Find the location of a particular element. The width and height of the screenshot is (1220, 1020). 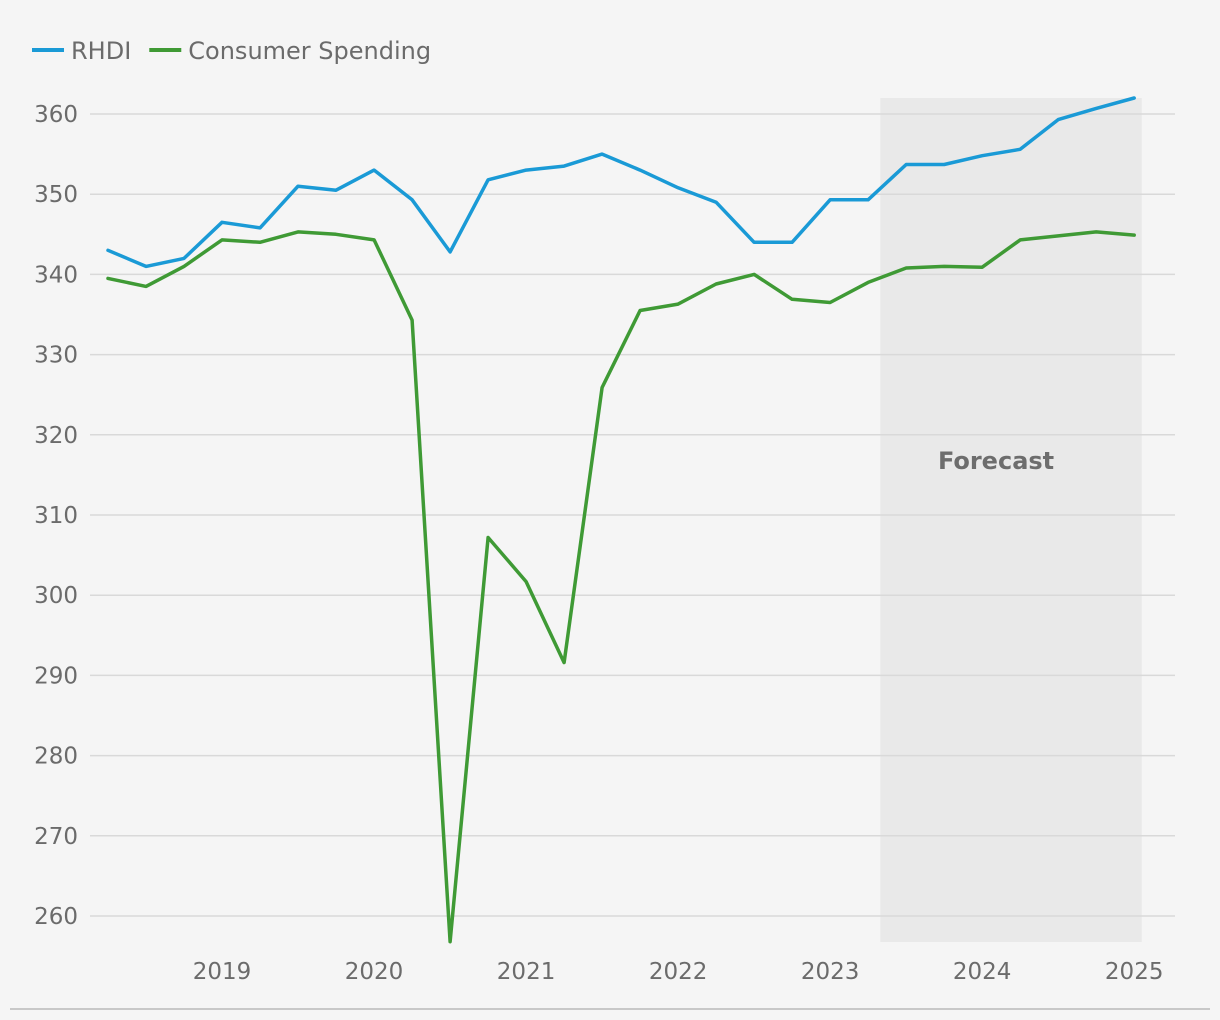

legend-label-consumer-spending: Consumer Spending is located at coordinates (309, 51).